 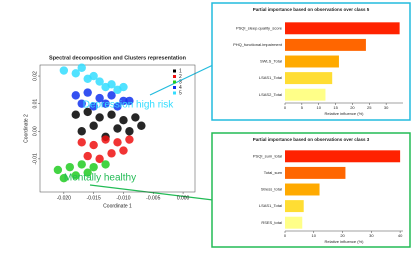 What do you see at coordinates (94, 198) in the screenshot?
I see `x-tick-label: -0.015` at bounding box center [94, 198].